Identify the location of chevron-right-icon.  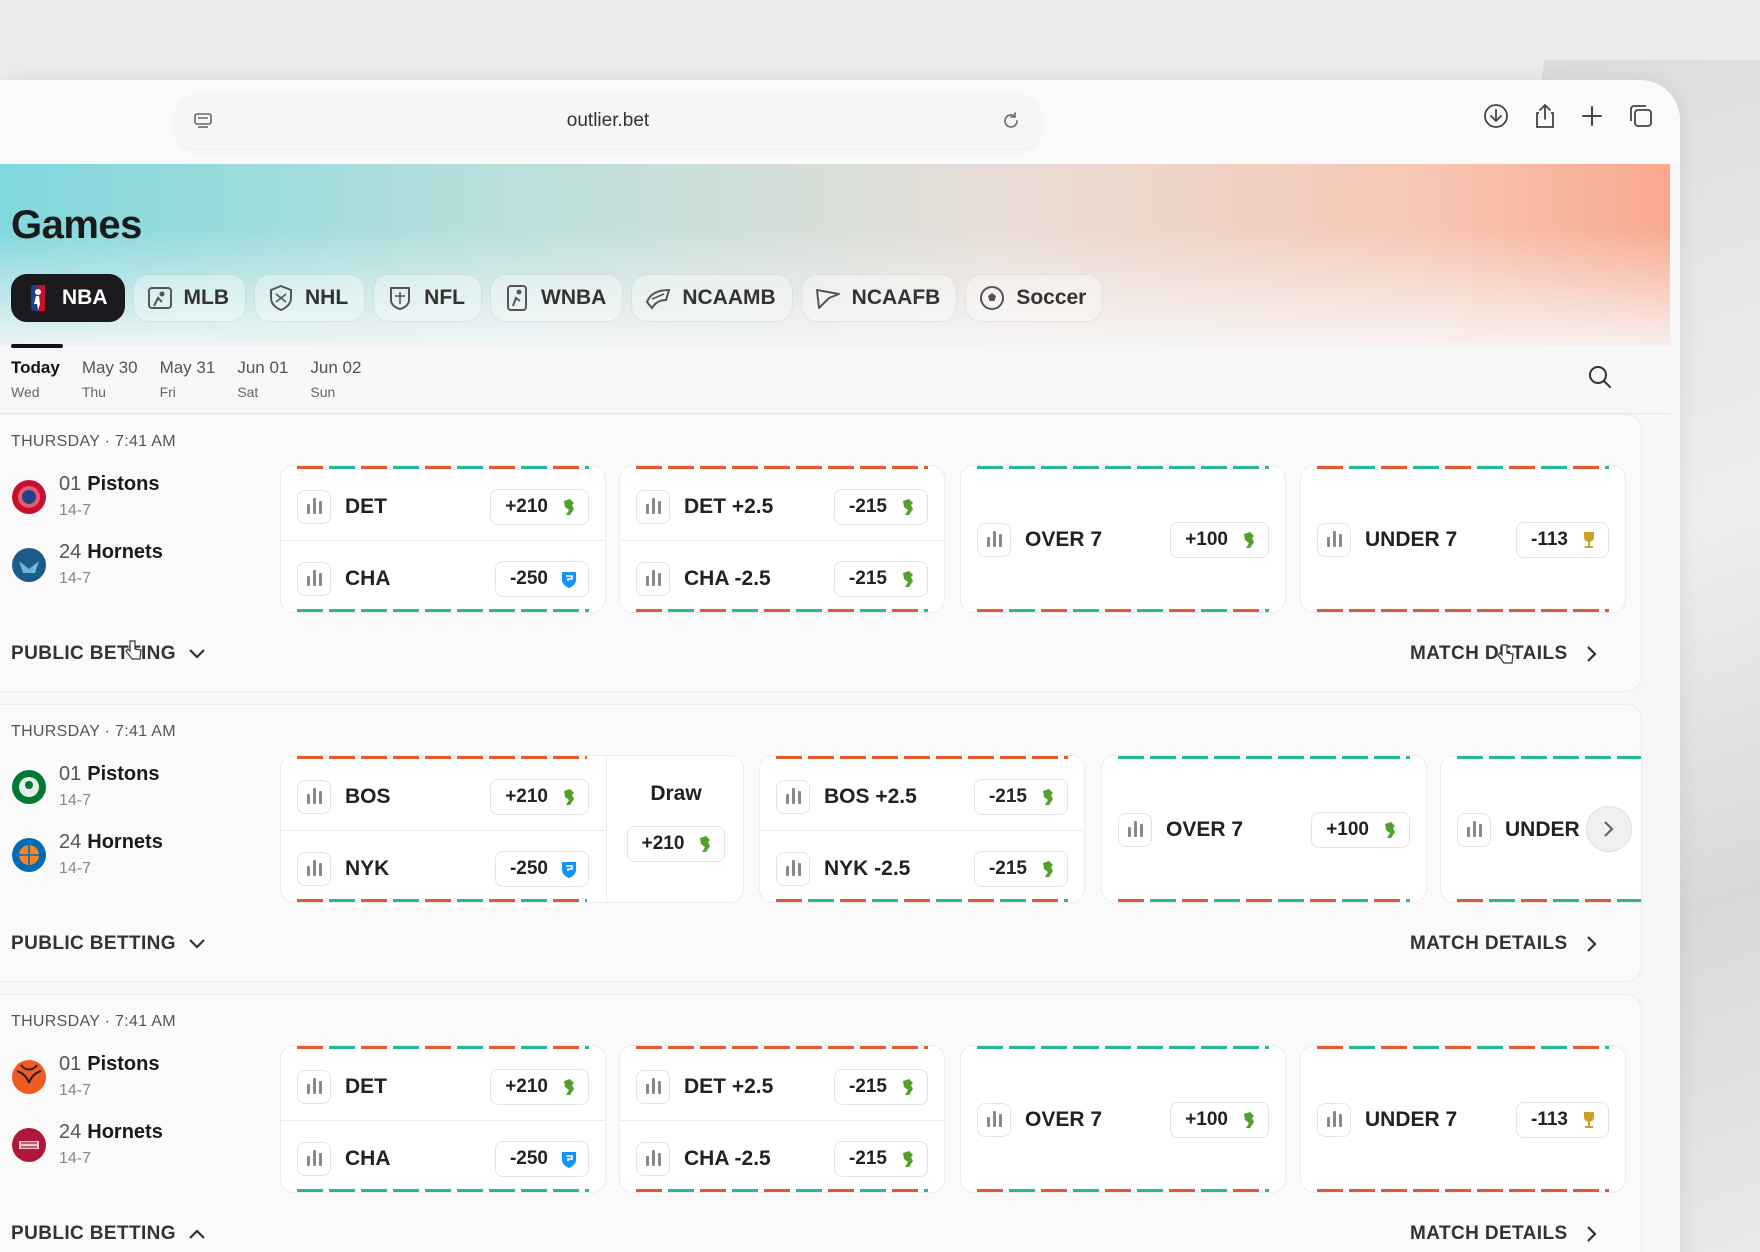
(1591, 944).